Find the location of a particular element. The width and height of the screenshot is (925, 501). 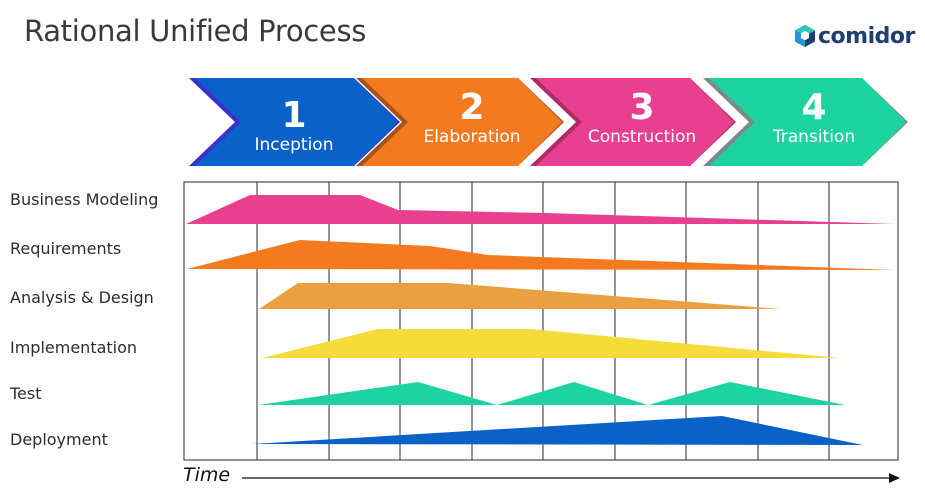

requirements-workload is located at coordinates (541, 255).